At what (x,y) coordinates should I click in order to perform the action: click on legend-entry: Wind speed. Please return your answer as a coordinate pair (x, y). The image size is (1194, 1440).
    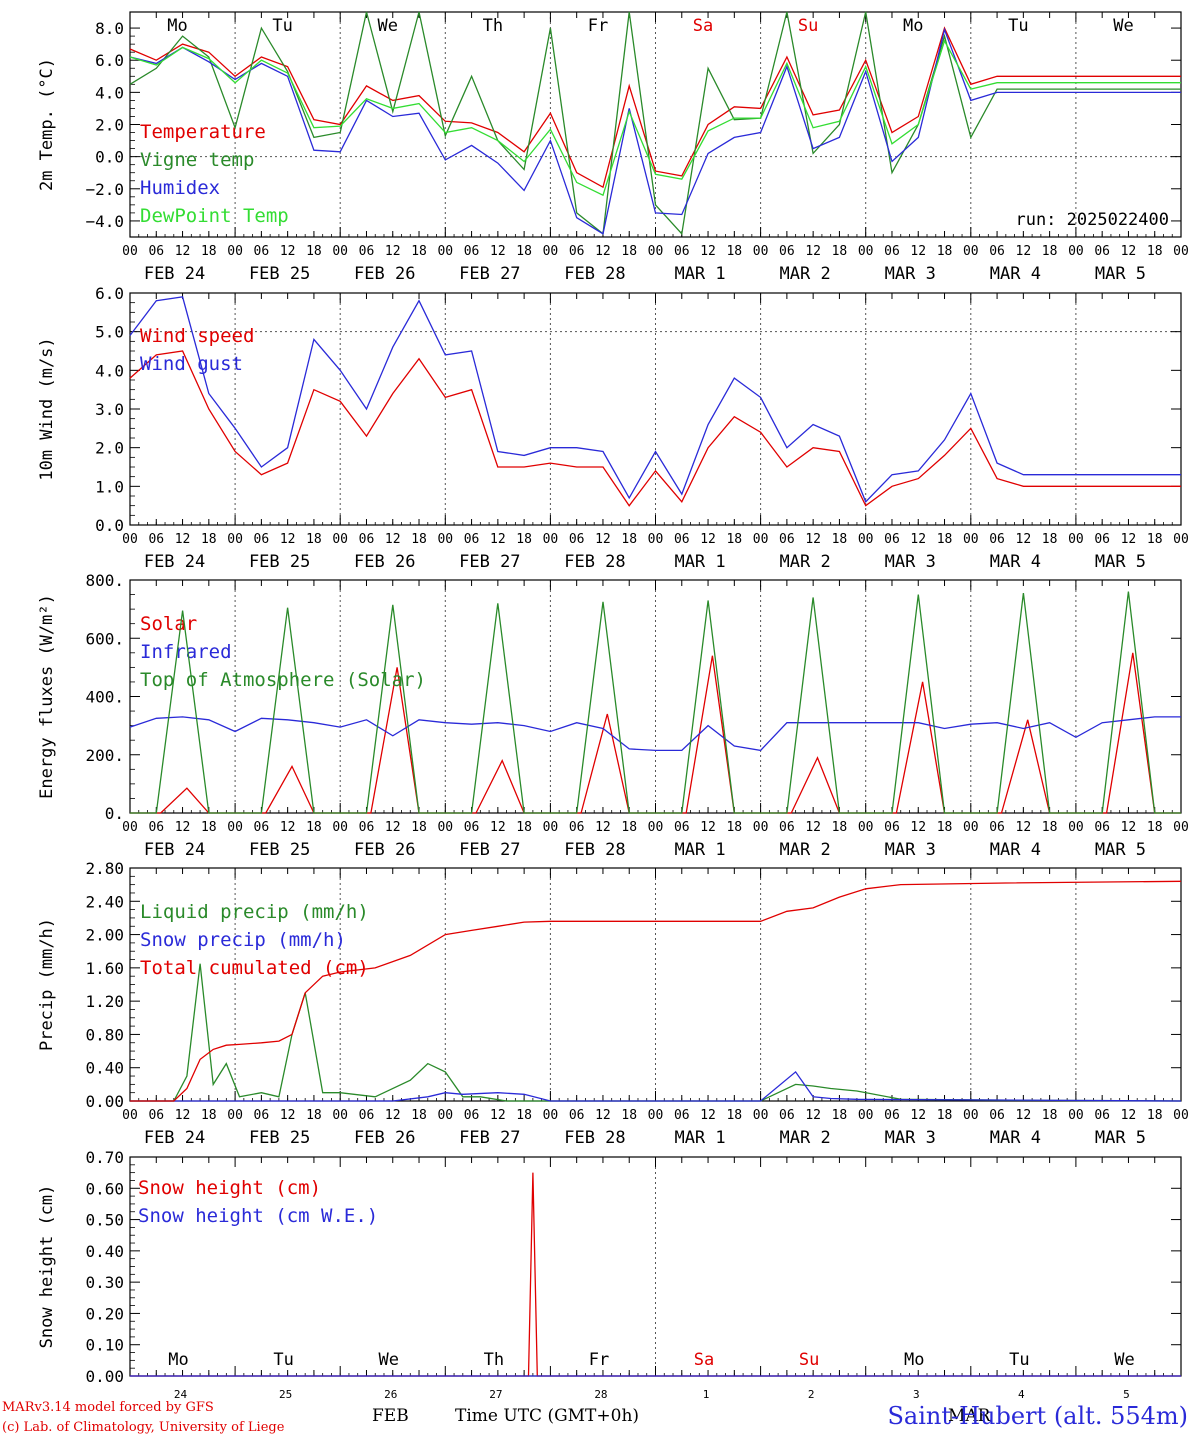
    Looking at the image, I should click on (197, 336).